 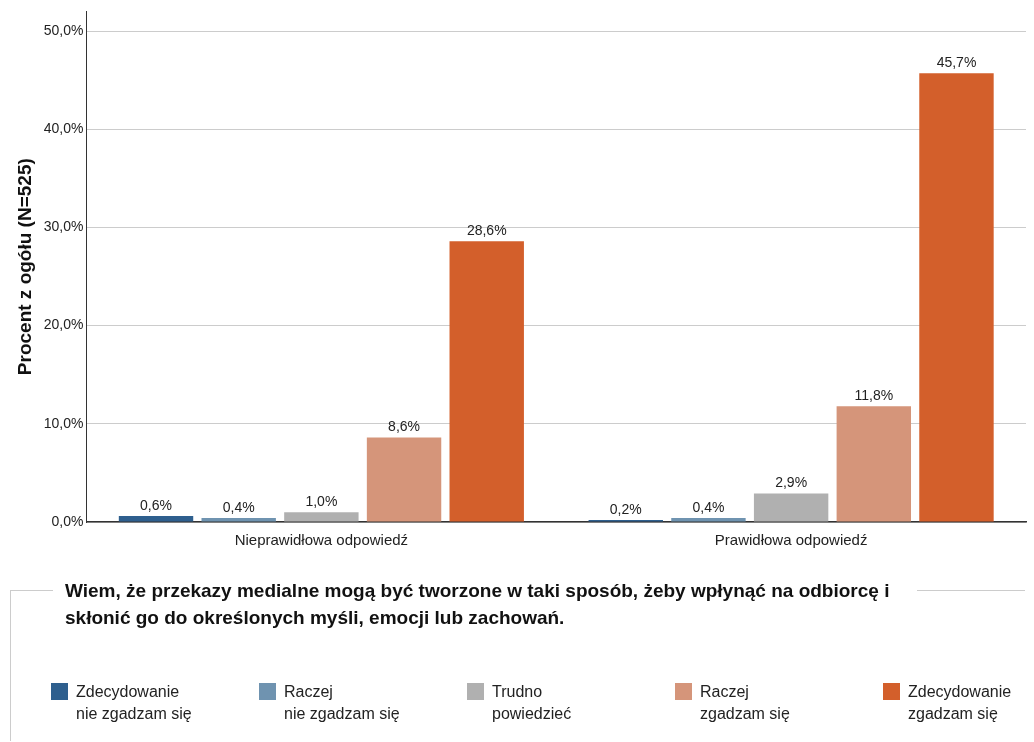 I want to click on legend-label: Zdecydowanie zgadzam się, so click(x=960, y=703).